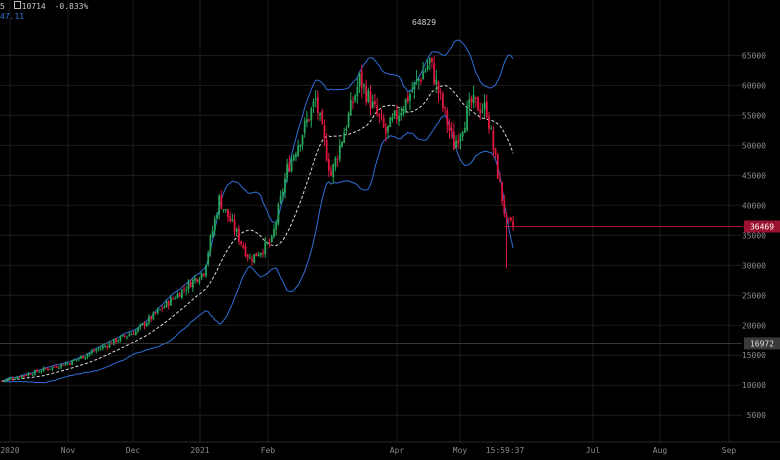 This screenshot has height=460, width=780. What do you see at coordinates (762, 343) in the screenshot?
I see `reference-badge` at bounding box center [762, 343].